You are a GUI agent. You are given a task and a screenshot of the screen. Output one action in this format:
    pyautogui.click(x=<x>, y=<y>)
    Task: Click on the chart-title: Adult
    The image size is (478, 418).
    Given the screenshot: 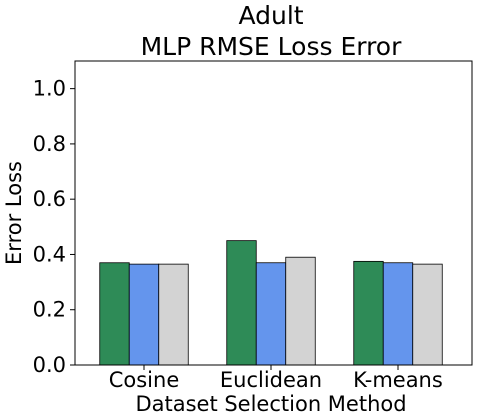 What is the action you would take?
    pyautogui.click(x=270, y=15)
    